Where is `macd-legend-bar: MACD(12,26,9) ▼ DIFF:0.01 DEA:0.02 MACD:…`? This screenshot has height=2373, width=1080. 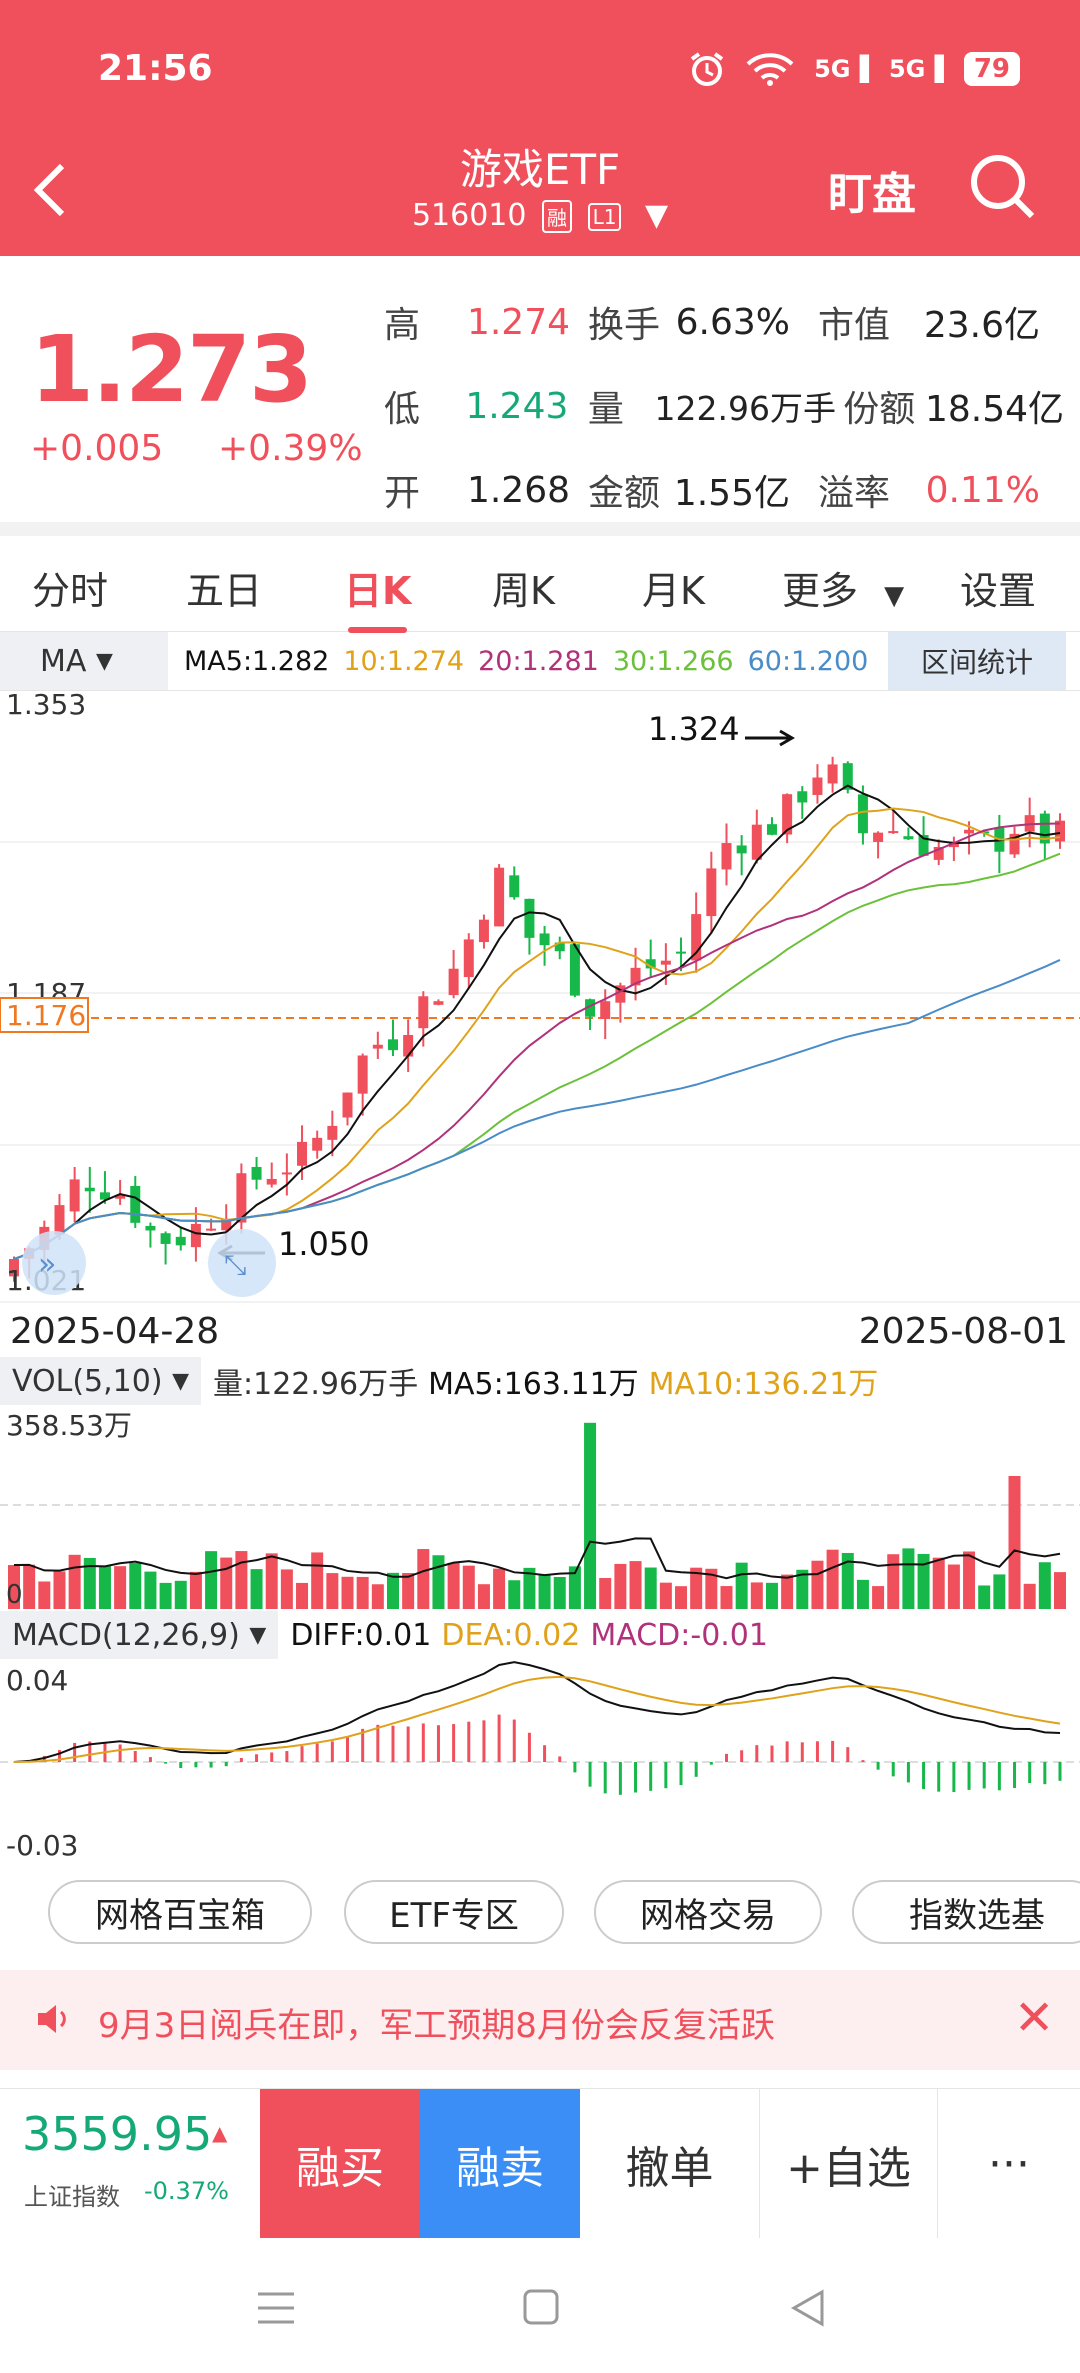 macd-legend-bar: MACD(12,26,9) ▼ DIFF:0.01 DEA:0.02 MACD:… is located at coordinates (540, 1635).